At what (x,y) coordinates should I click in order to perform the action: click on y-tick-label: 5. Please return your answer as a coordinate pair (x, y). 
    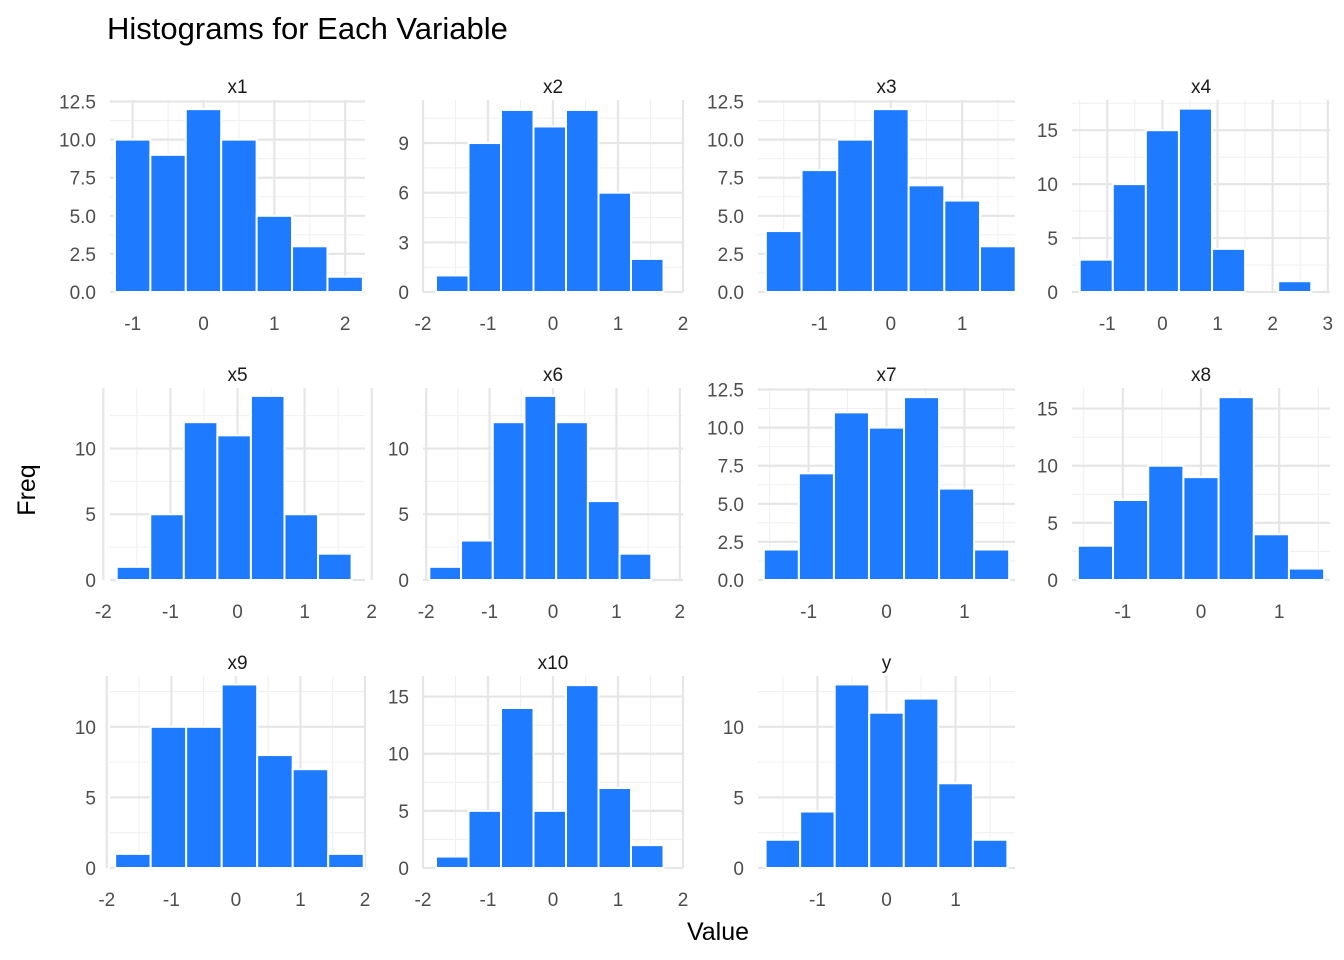
    Looking at the image, I should click on (1052, 239).